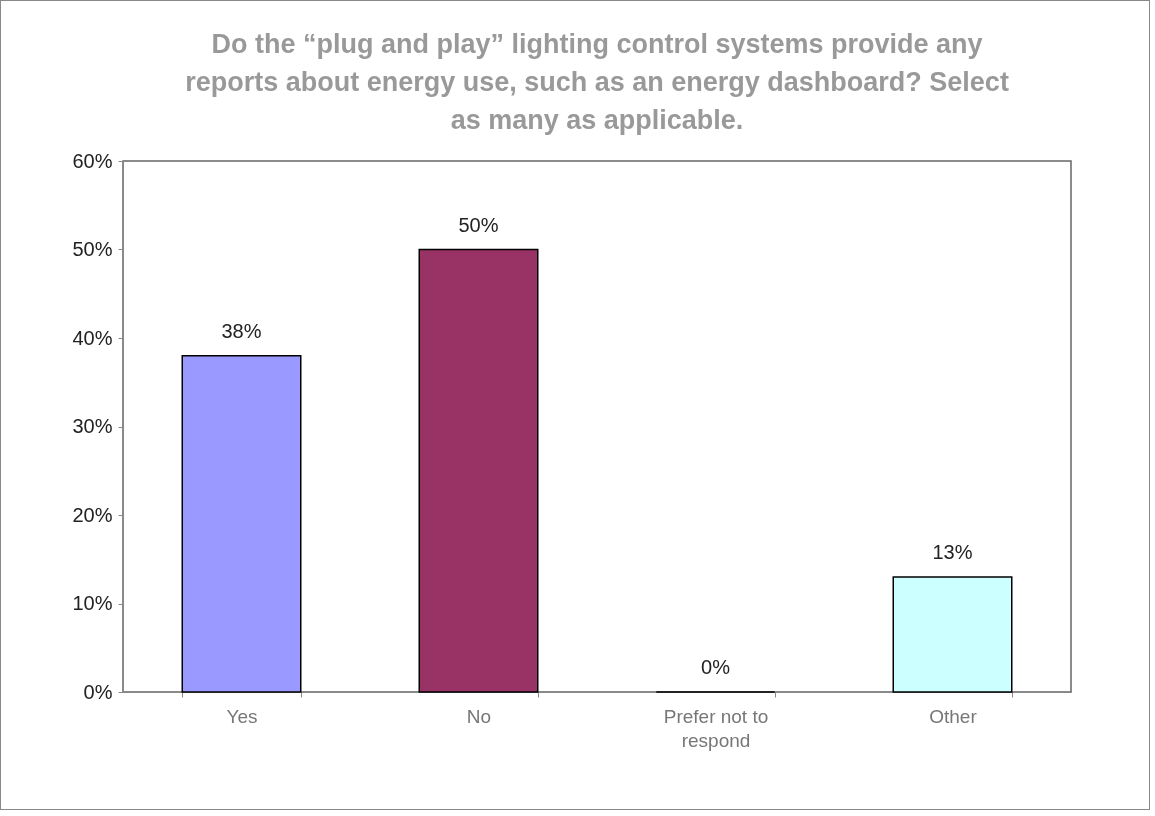  I want to click on y-tick-label: 40%, so click(92, 337).